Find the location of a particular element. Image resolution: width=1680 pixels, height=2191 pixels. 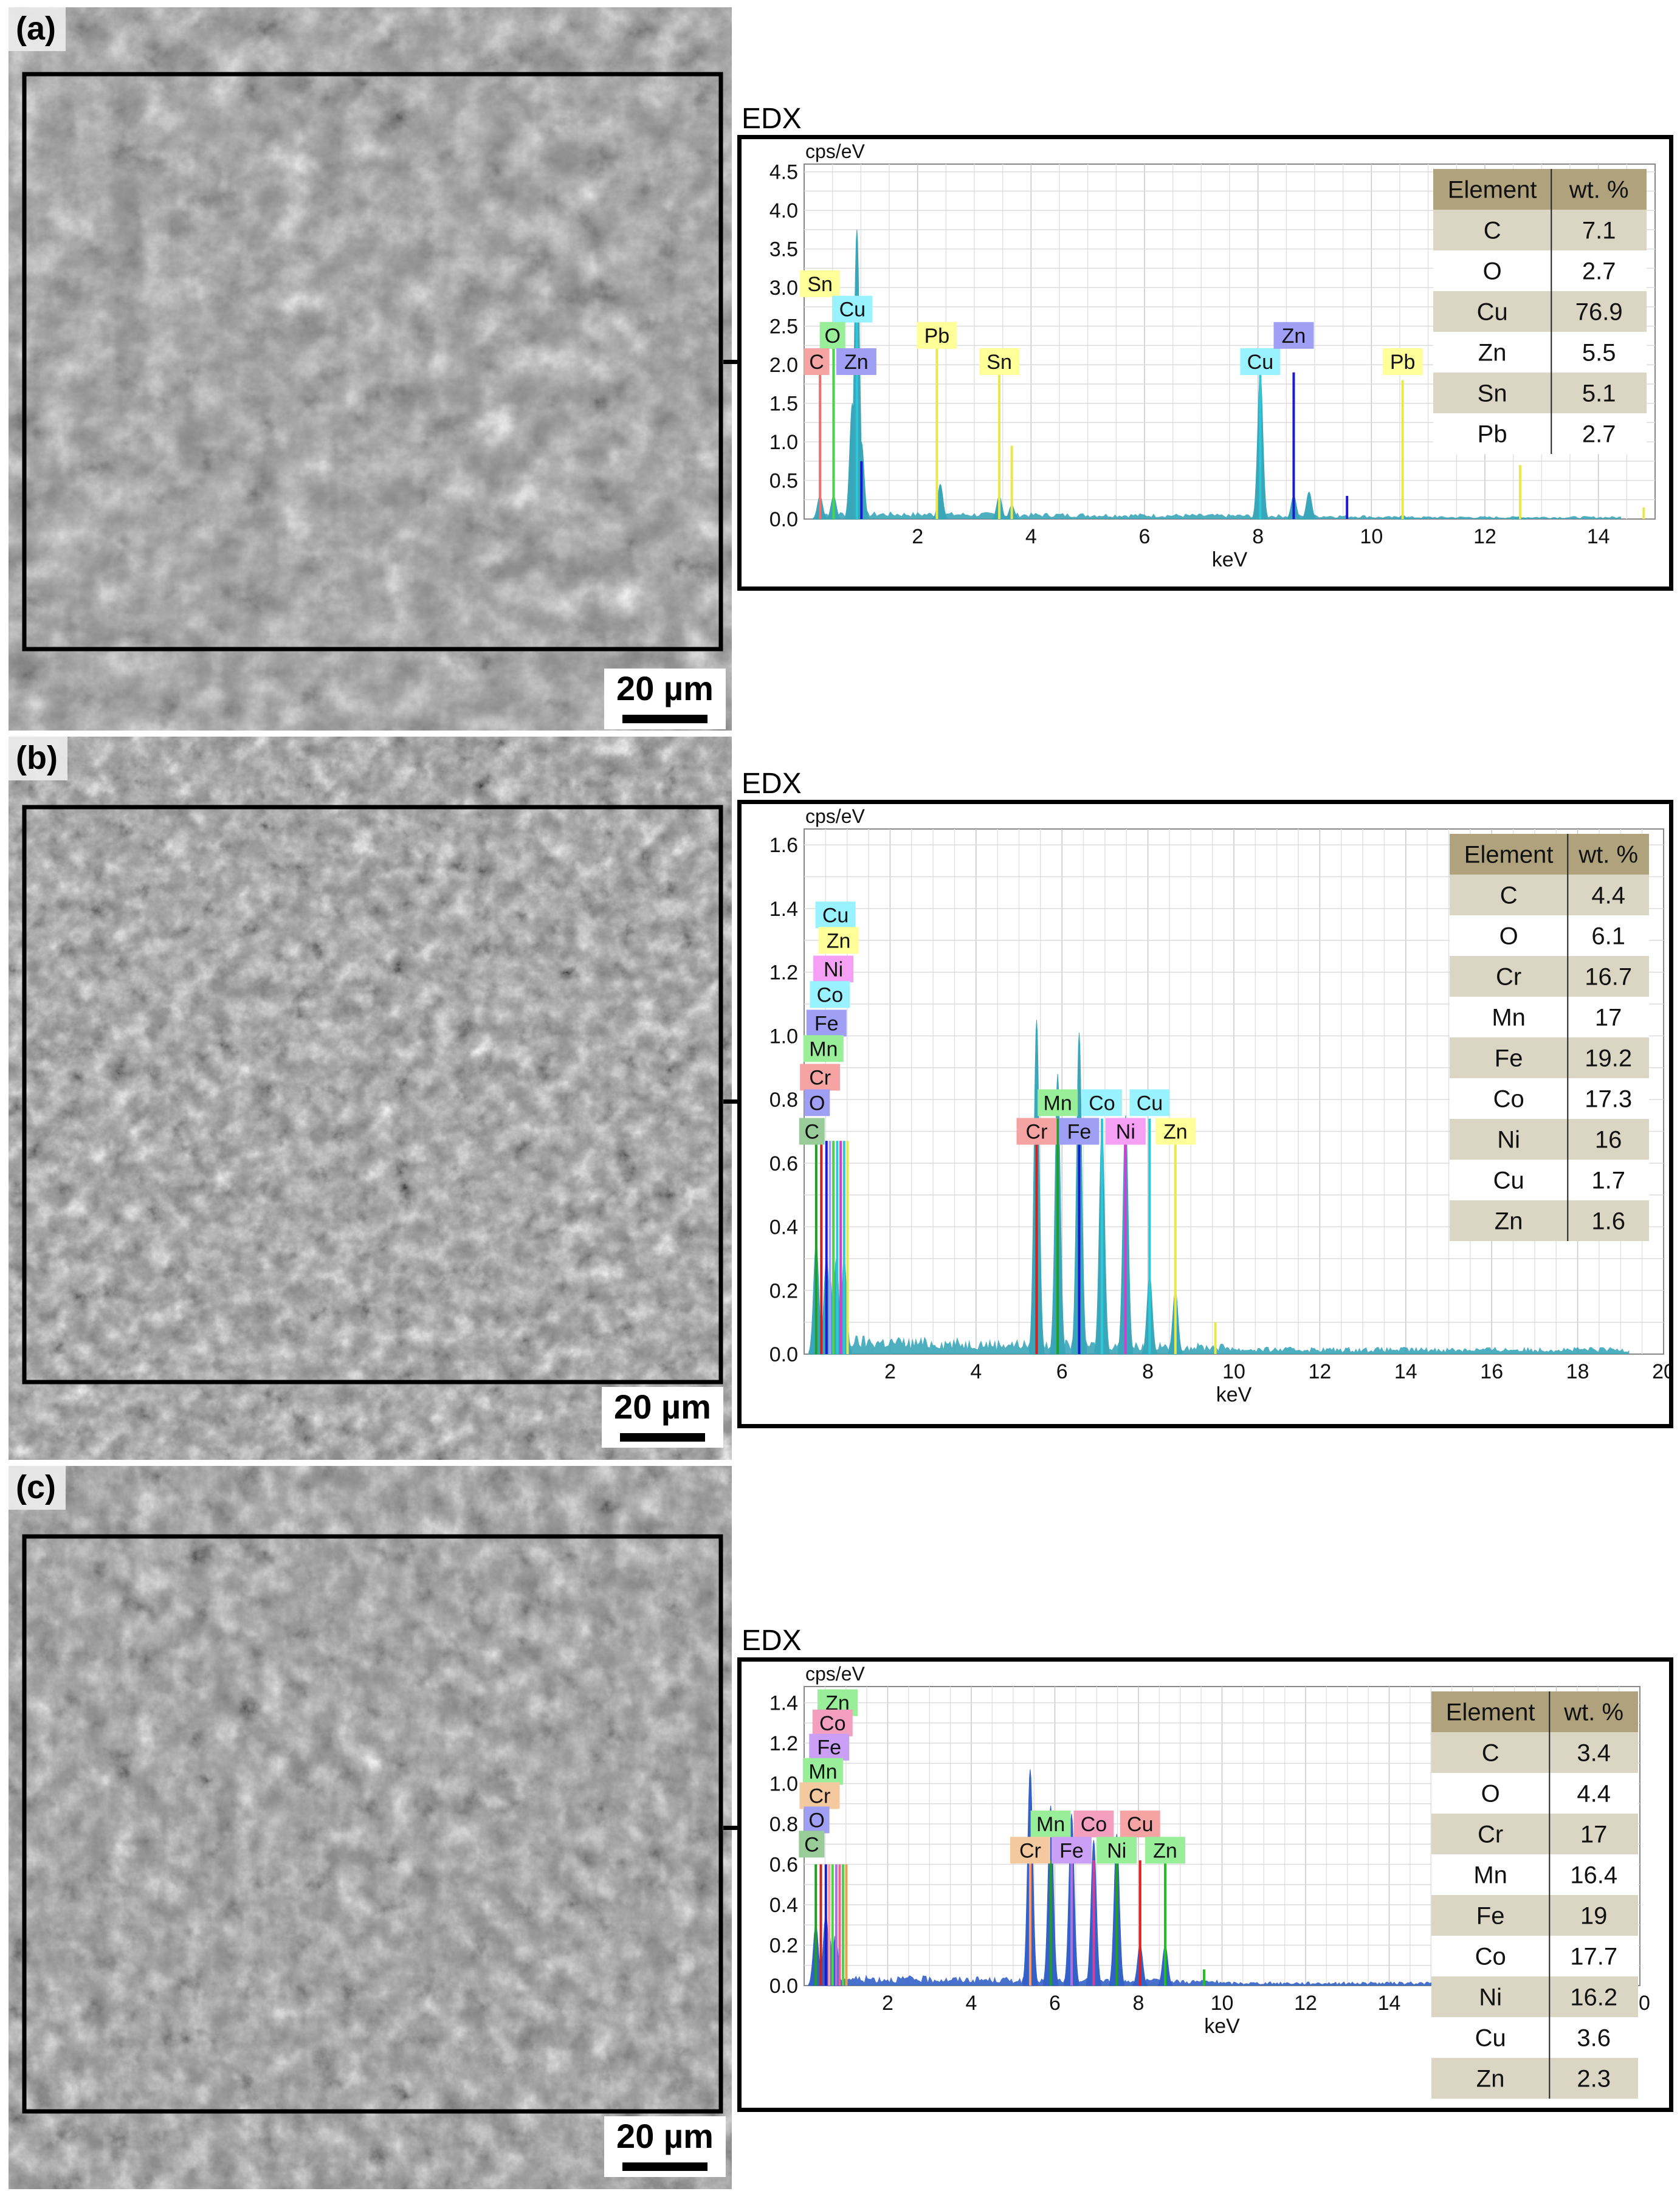

table-header-element: Element is located at coordinates (1490, 1712).